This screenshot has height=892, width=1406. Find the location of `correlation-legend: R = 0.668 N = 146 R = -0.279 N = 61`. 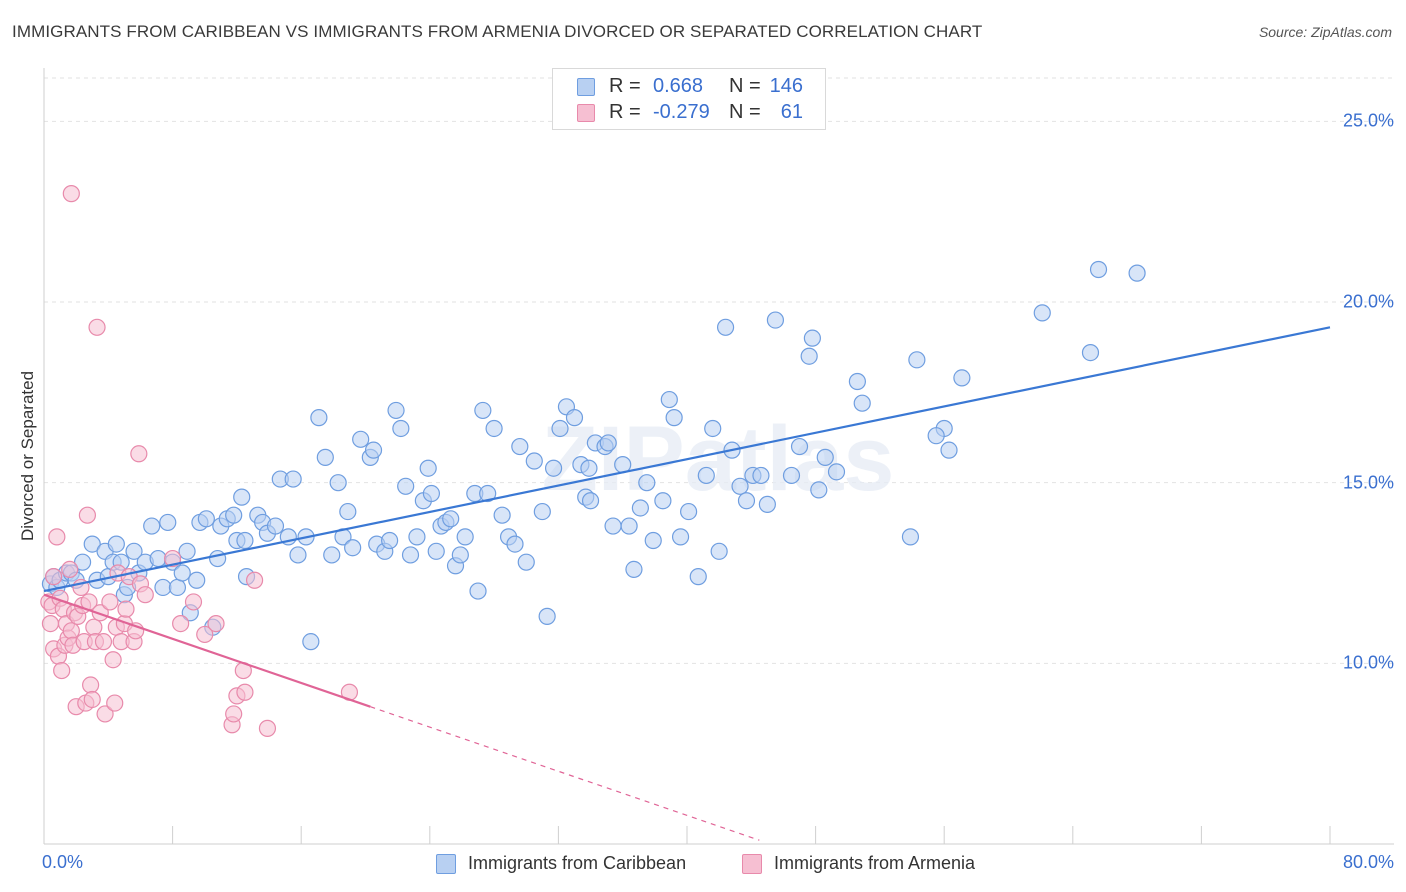

correlation-legend: R = 0.668 N = 146 R = -0.279 N = 61 is located at coordinates (689, 99).